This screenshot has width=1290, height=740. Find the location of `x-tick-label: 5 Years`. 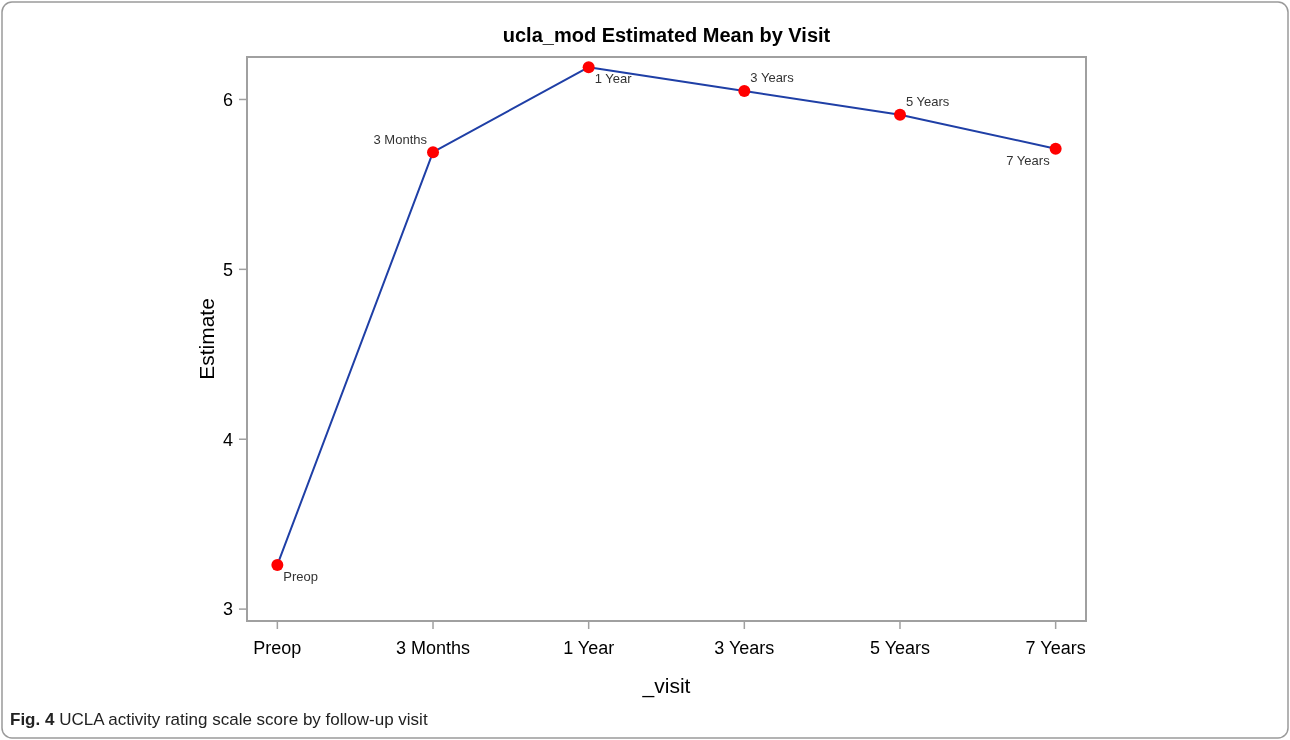

x-tick-label: 5 Years is located at coordinates (900, 648).